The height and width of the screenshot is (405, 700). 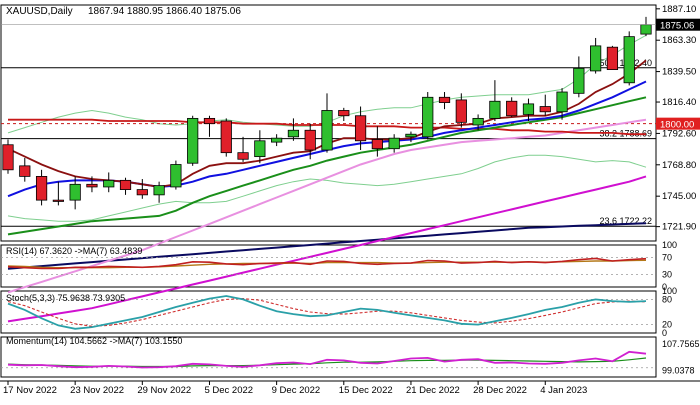 I want to click on stoch-title: Stoch(5,3,3) 75.9638 73.9305, so click(x=65, y=298).